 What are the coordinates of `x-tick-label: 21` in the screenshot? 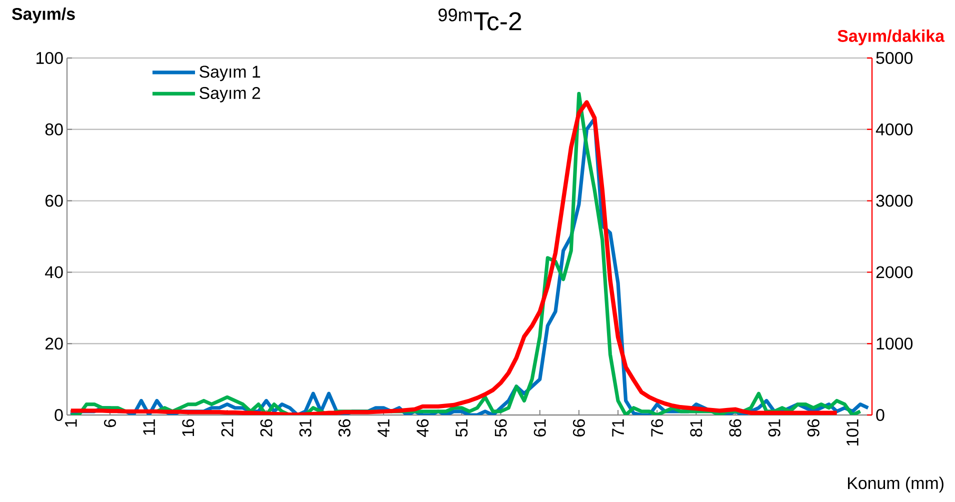 It's located at (227, 427).